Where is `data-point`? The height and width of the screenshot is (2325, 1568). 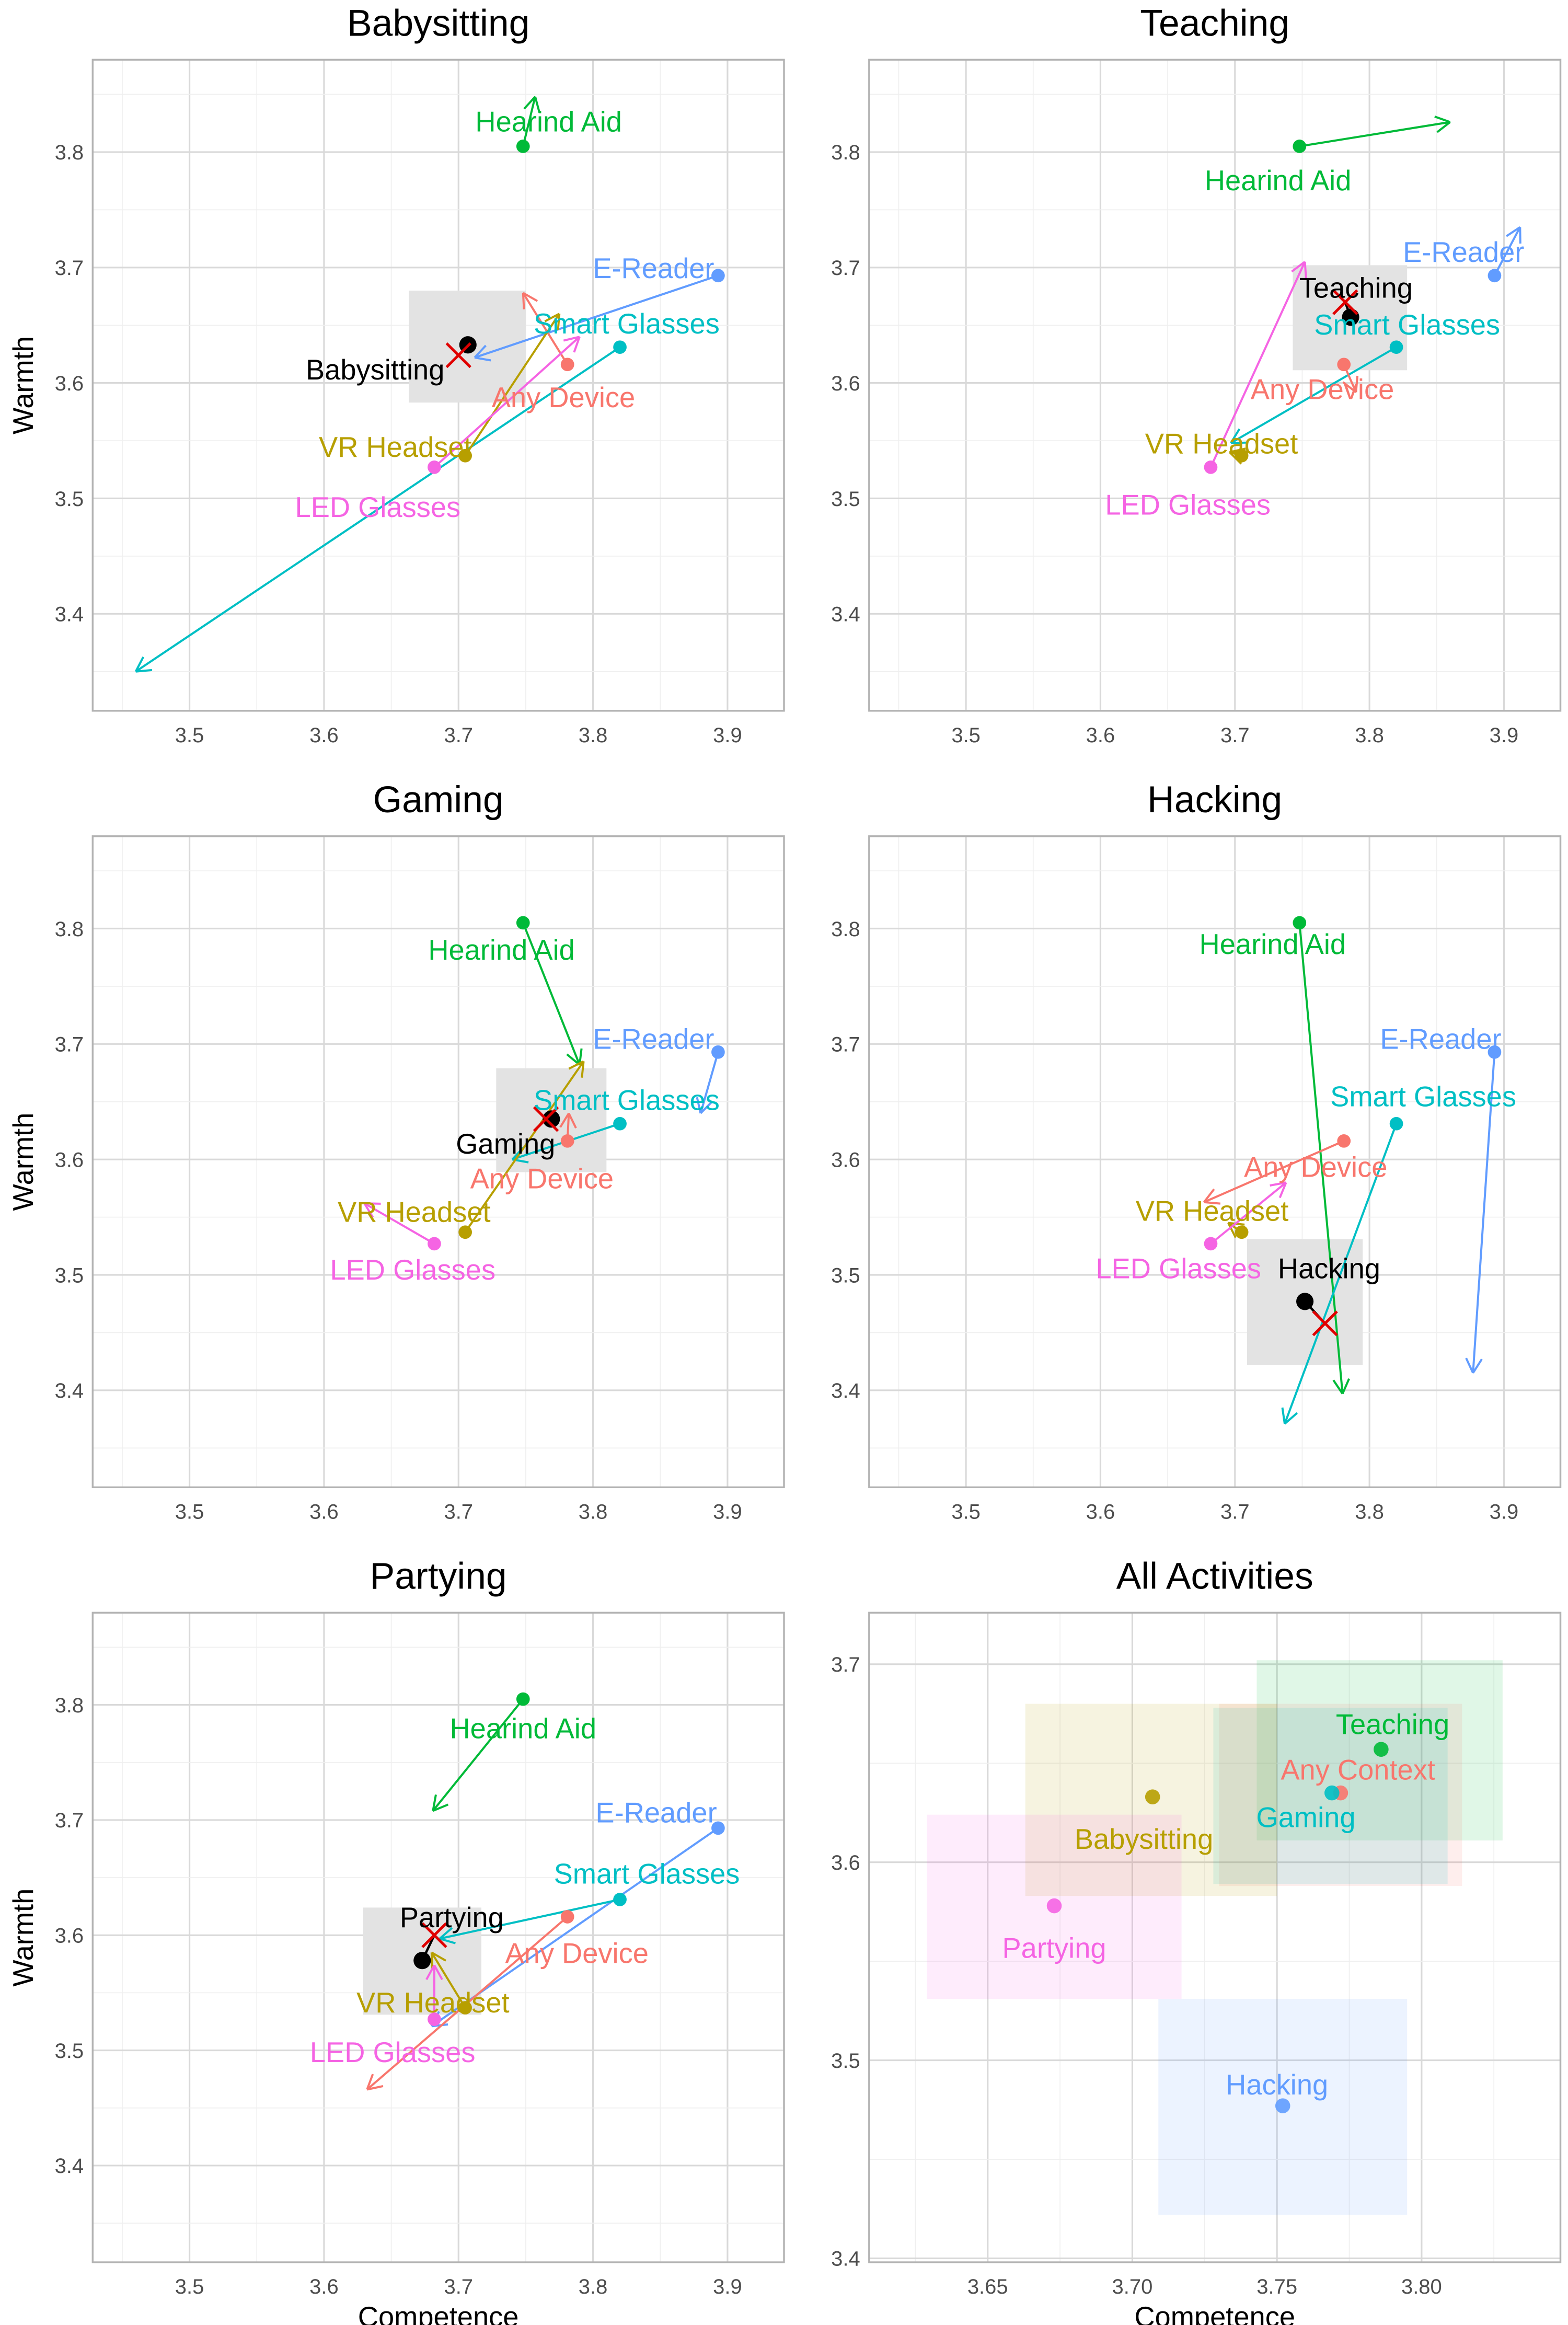 data-point is located at coordinates (1381, 1749).